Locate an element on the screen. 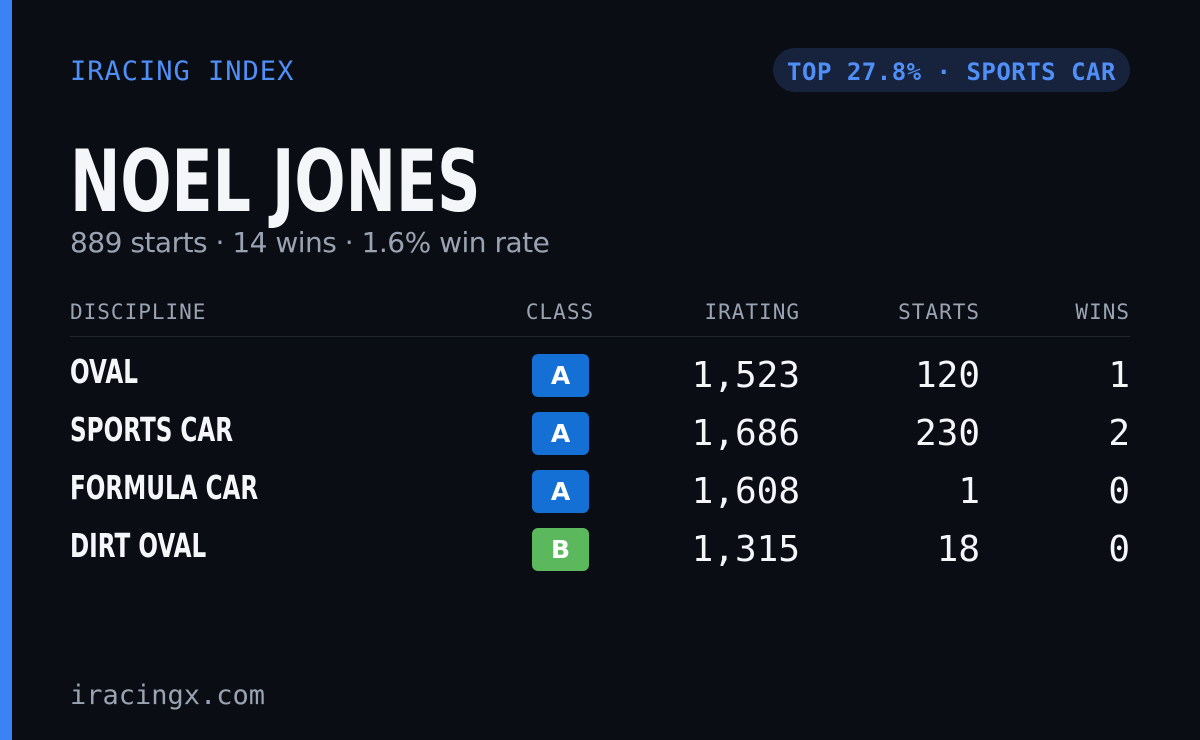  footer-site: iracingx.com is located at coordinates (168, 695).